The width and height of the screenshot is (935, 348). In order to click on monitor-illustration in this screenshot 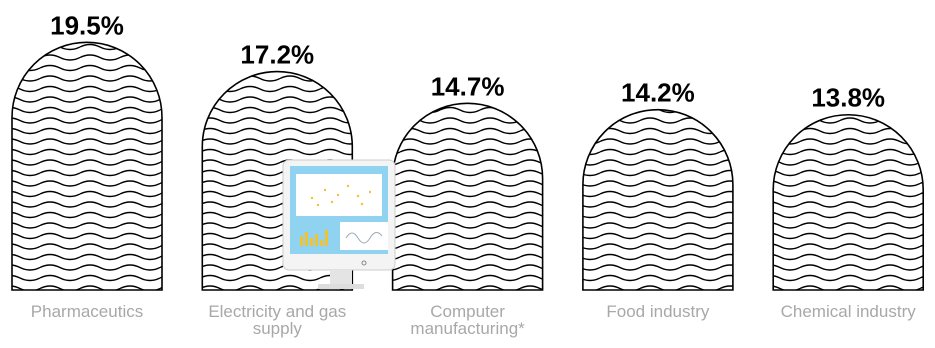, I will do `click(339, 224)`.